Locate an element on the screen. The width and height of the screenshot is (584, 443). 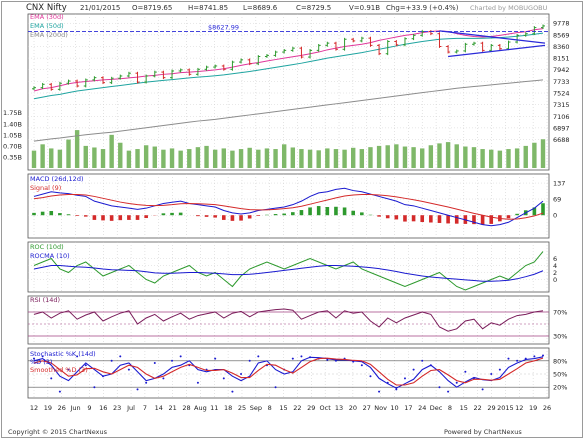
x-tick-label: 10 is located at coordinates (394, 408).